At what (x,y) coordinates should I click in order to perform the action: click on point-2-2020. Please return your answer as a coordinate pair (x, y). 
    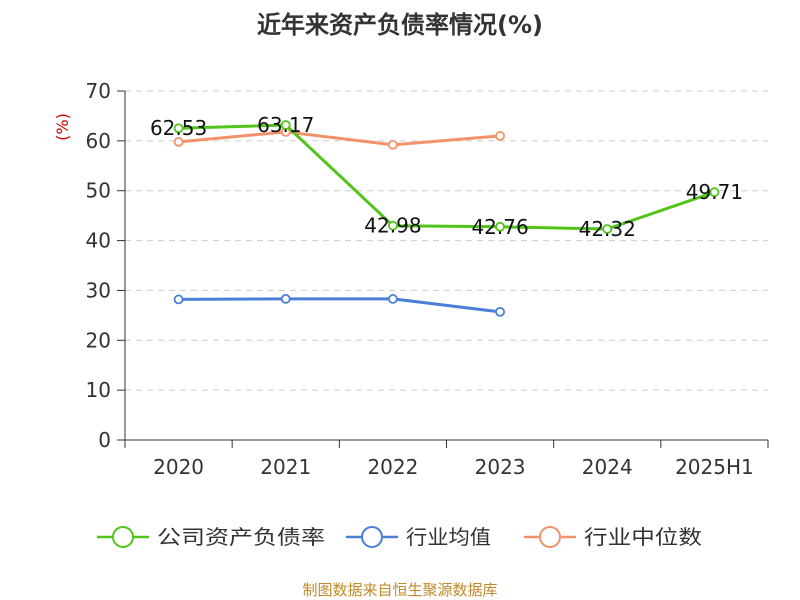
    Looking at the image, I should click on (178, 141).